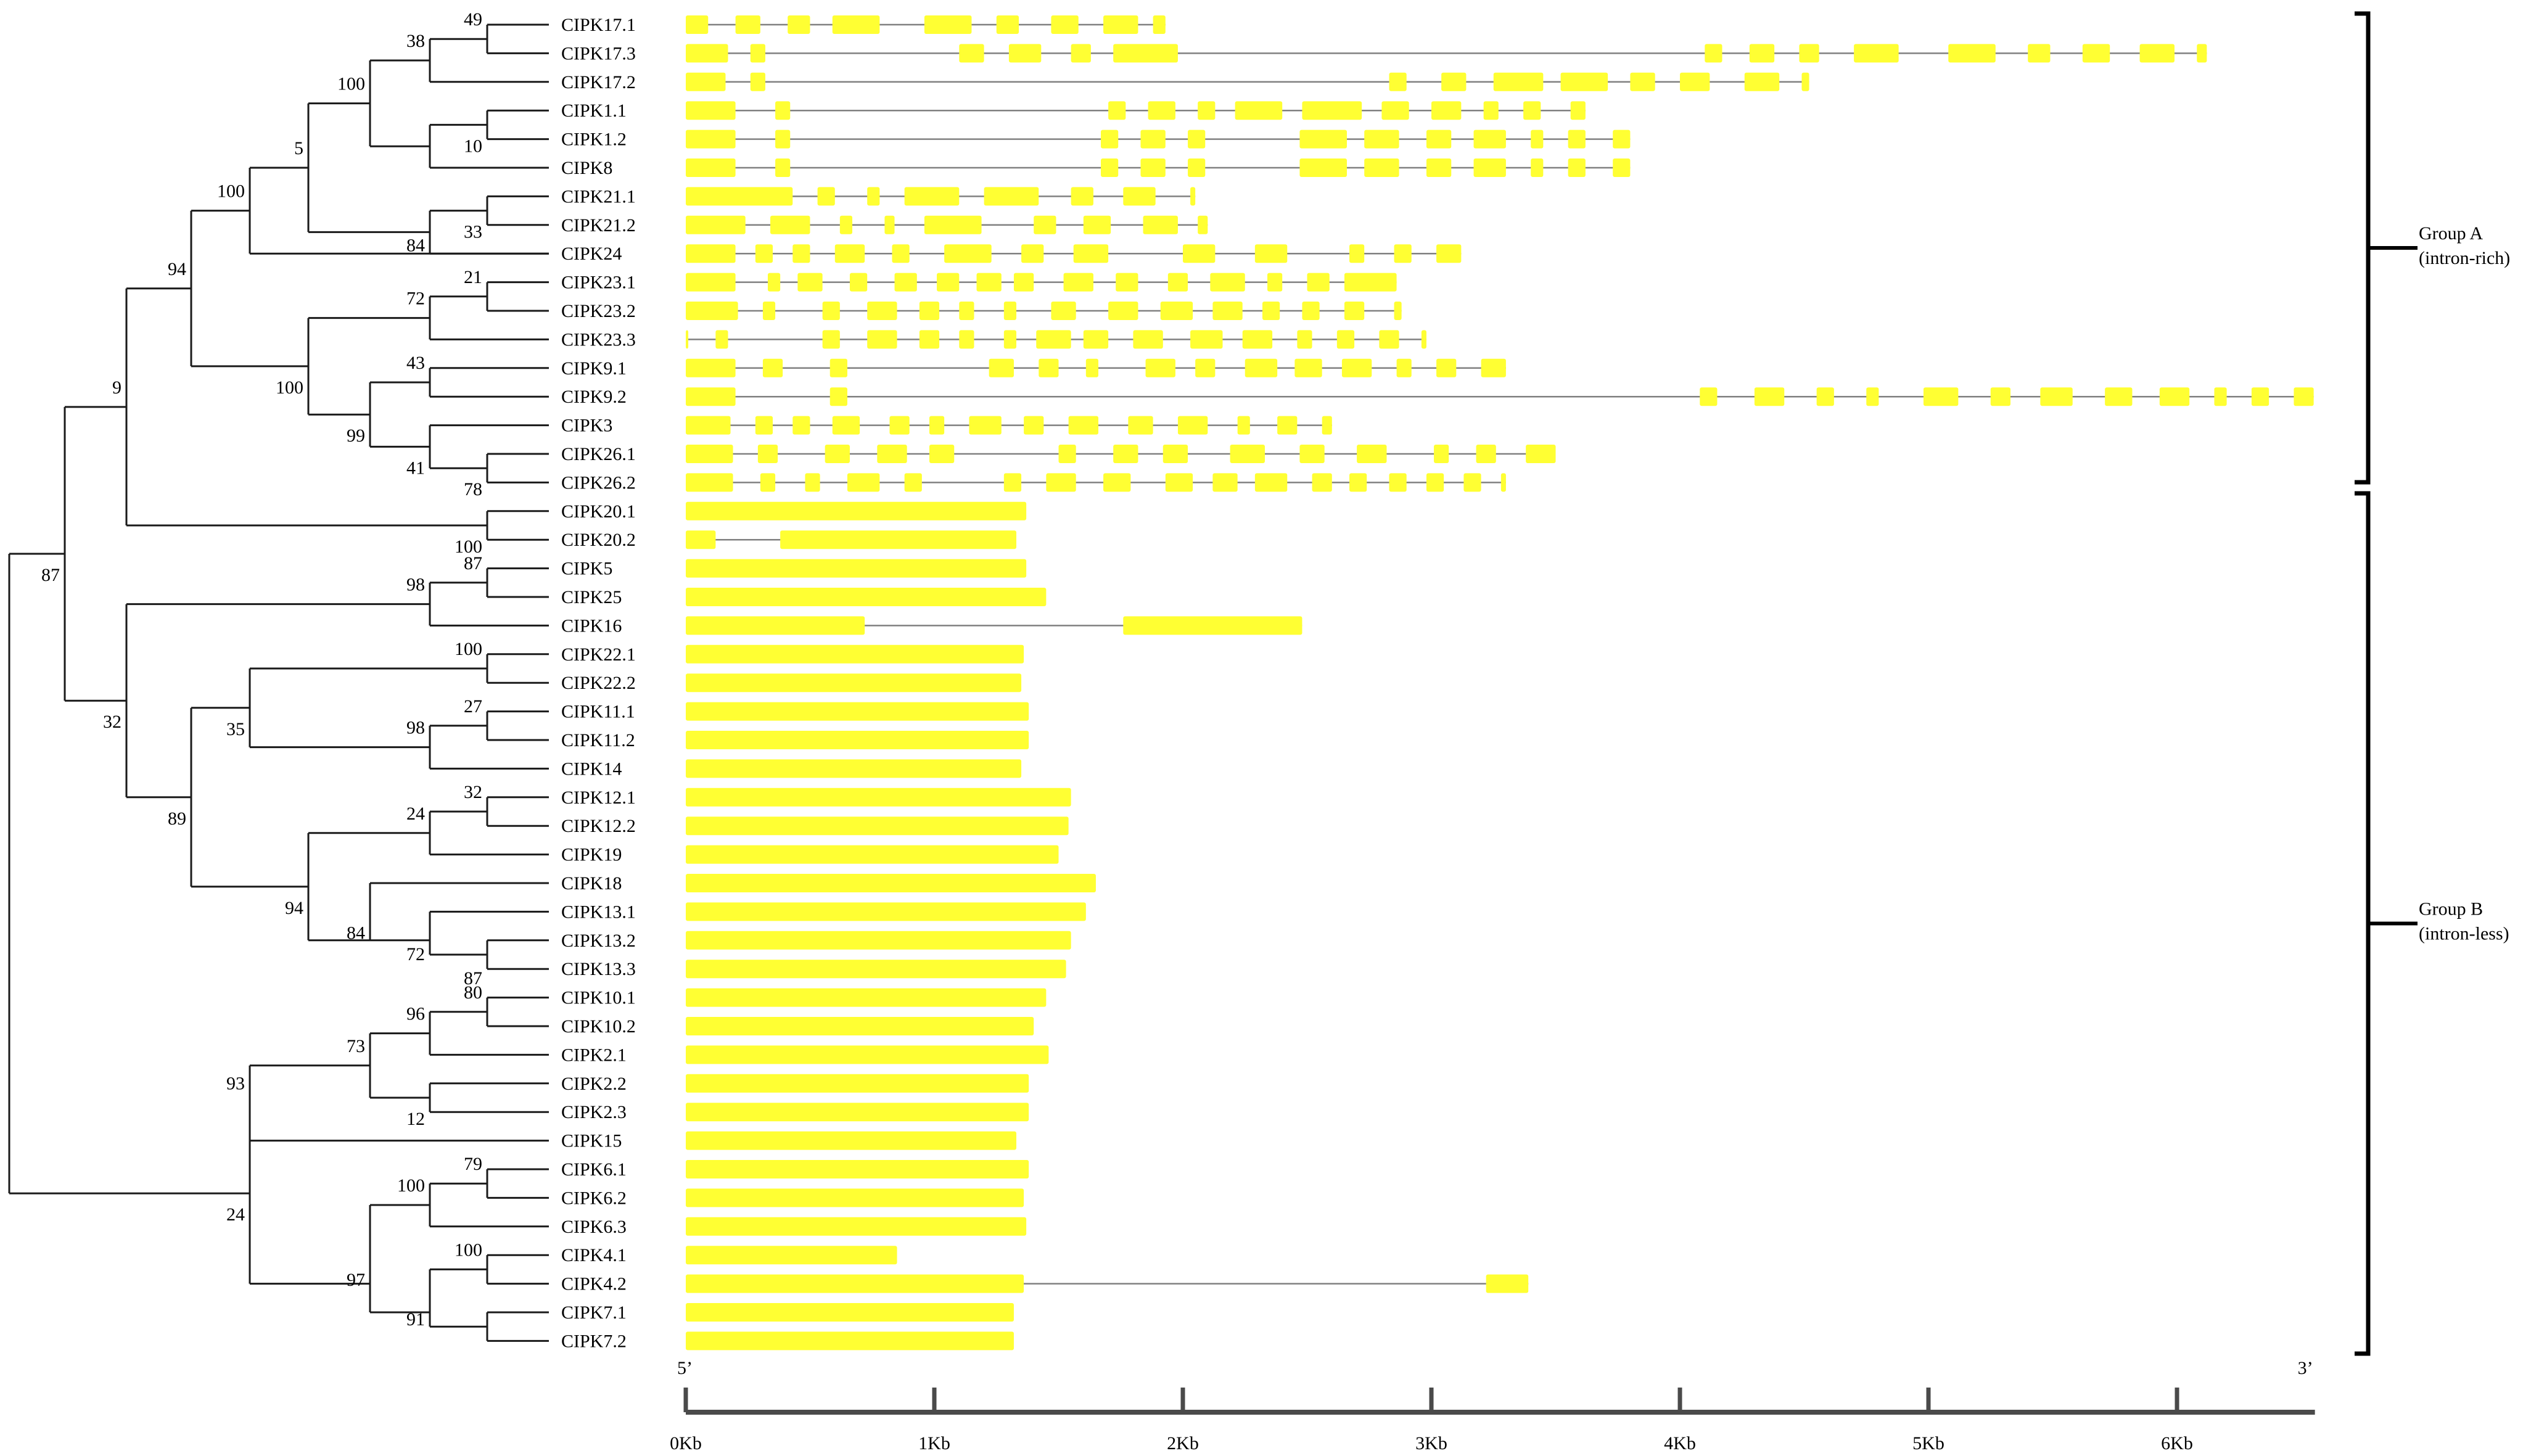  What do you see at coordinates (473, 146) in the screenshot?
I see `bootstrap-value: 10` at bounding box center [473, 146].